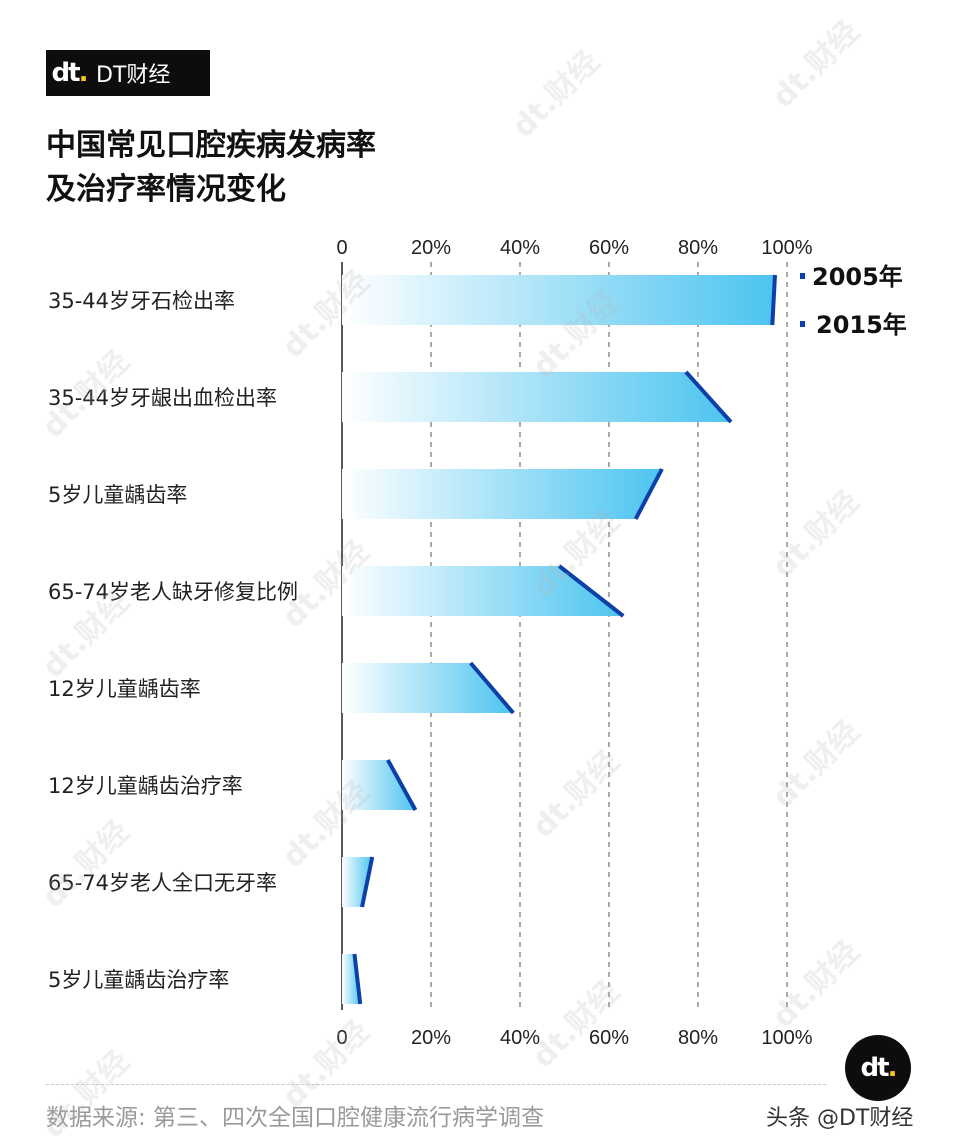 The width and height of the screenshot is (960, 1148). I want to click on legend-marker-2005, so click(802, 276).